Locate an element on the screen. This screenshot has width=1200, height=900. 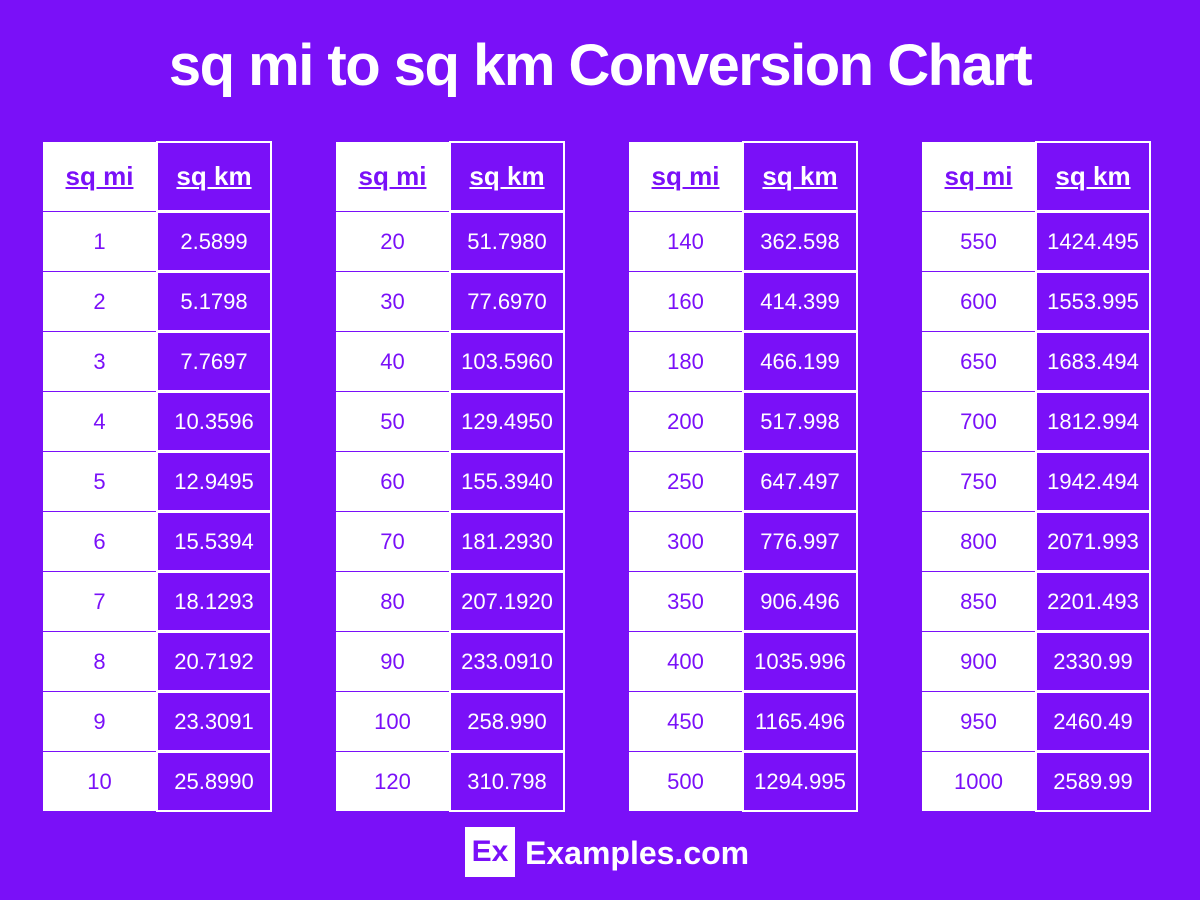
cell: 776.997 is located at coordinates (800, 541).